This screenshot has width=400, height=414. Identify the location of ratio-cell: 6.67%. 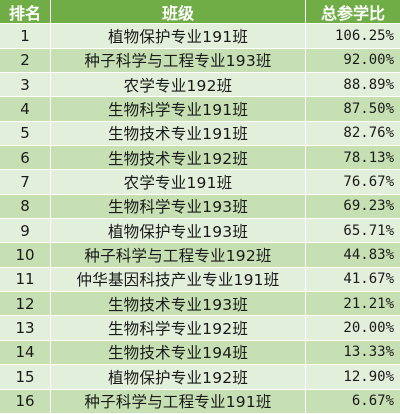
(353, 401).